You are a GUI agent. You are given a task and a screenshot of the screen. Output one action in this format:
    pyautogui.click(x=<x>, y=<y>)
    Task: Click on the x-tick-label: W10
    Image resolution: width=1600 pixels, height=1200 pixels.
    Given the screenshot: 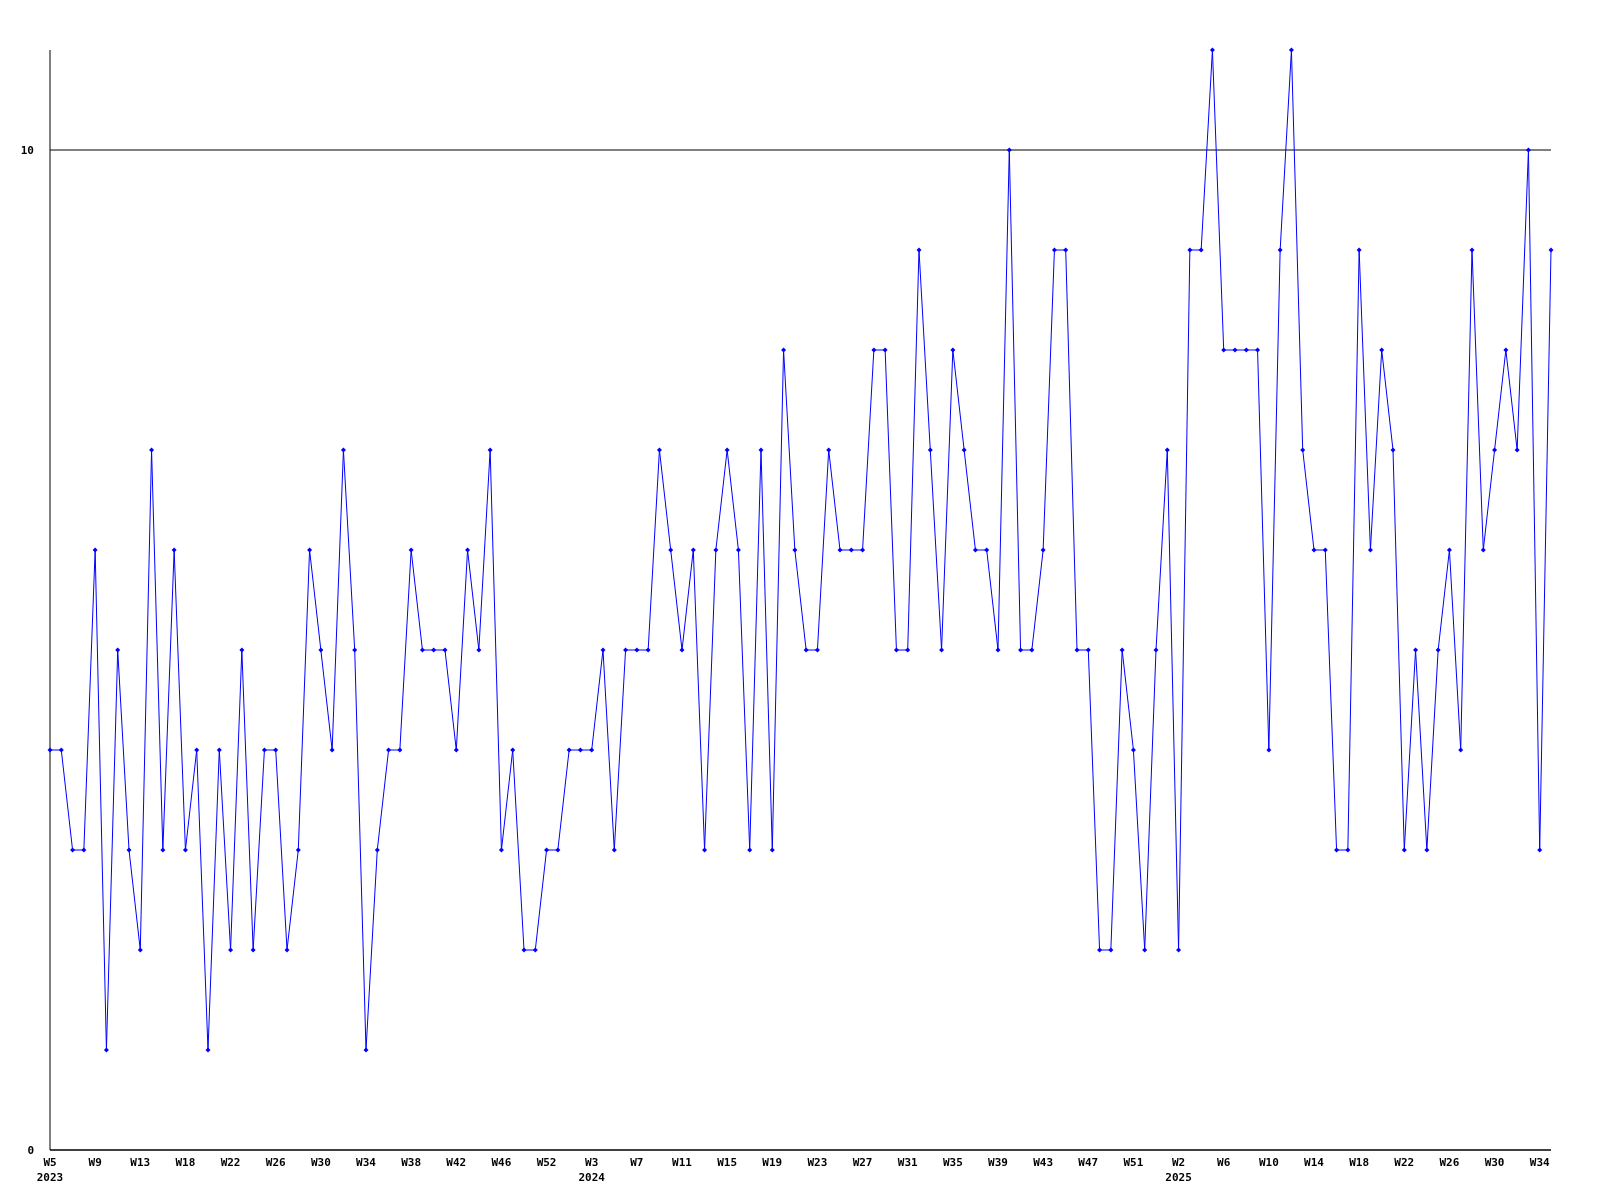 What is the action you would take?
    pyautogui.click(x=1268, y=1162)
    